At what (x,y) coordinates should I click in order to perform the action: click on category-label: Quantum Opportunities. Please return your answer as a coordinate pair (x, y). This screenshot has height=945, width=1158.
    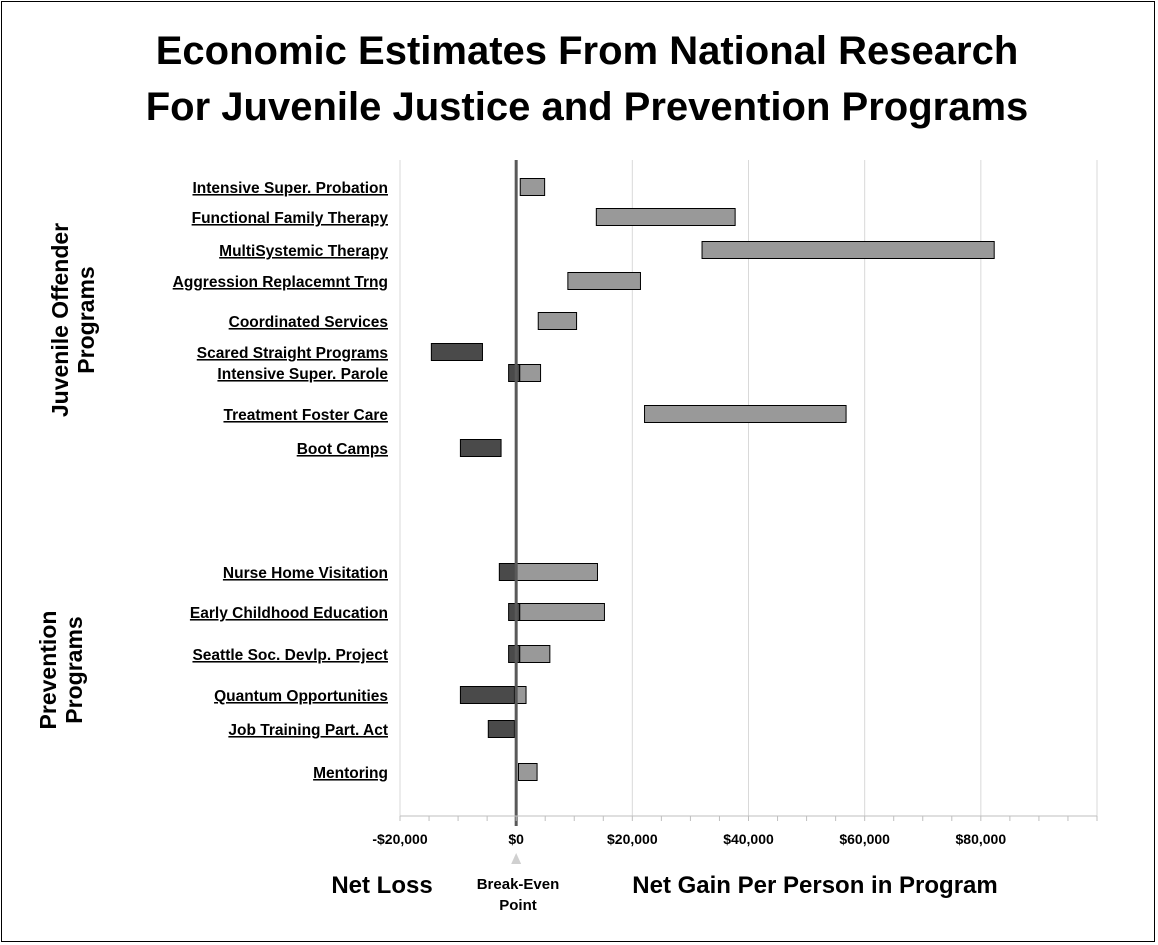
    Looking at the image, I should click on (301, 696).